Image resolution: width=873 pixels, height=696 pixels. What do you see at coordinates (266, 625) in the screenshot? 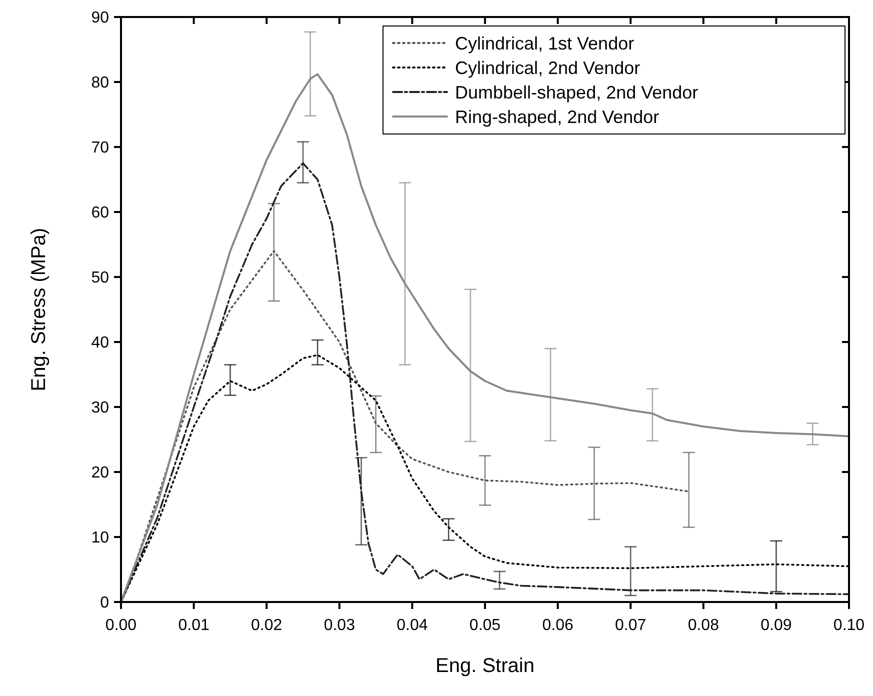
I see `x-tick-label: 0.02` at bounding box center [266, 625].